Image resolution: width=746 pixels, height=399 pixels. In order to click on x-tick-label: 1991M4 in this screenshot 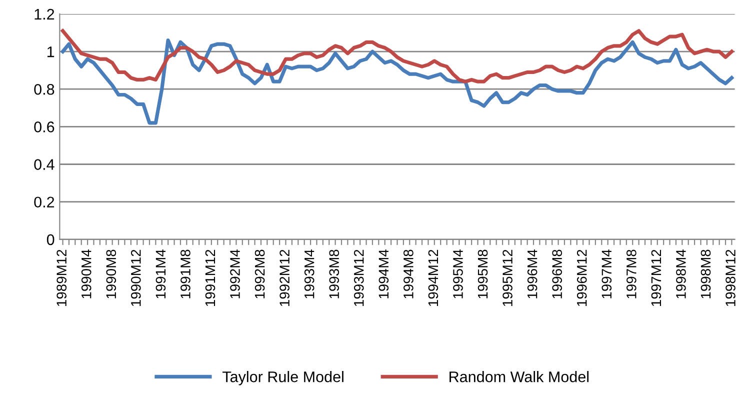, I will do `click(161, 274)`.